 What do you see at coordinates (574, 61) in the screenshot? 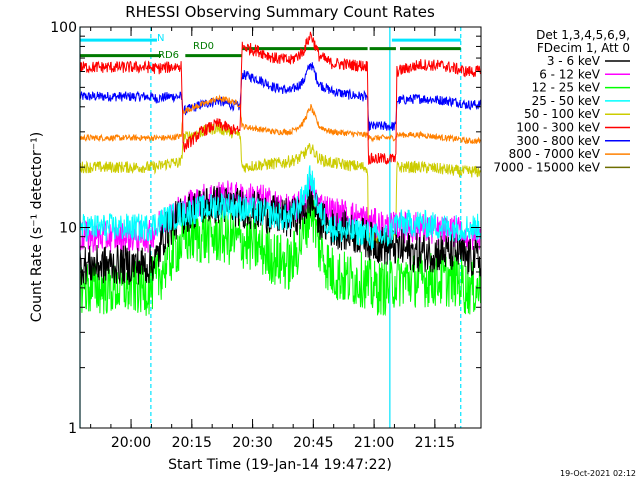
I see `legend-label: 3 - 6 keV` at bounding box center [574, 61].